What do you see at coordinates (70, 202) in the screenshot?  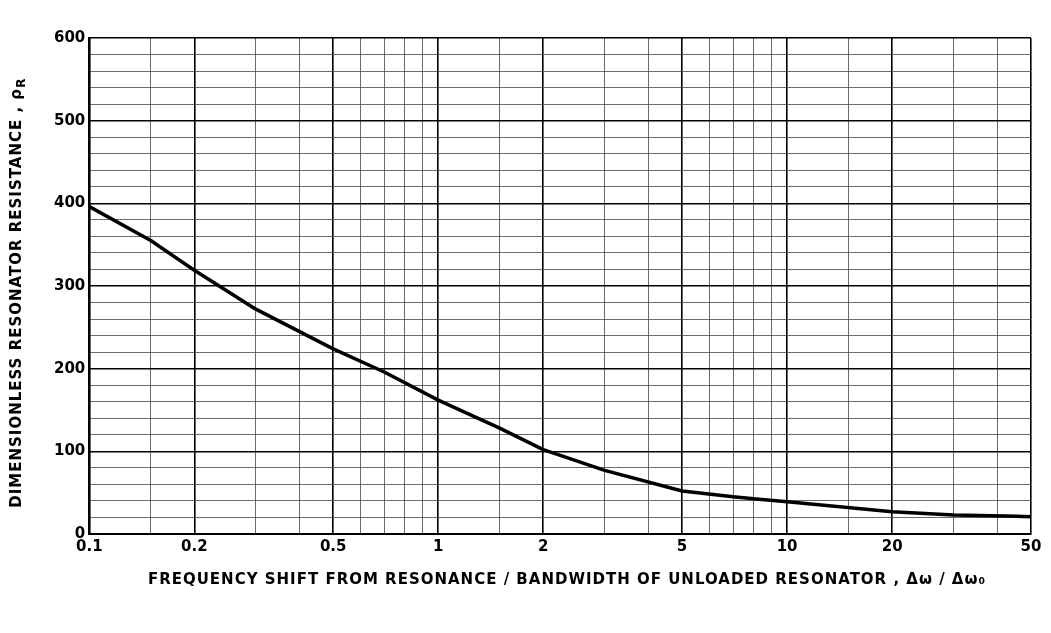 I see `y-tick-label: 400` at bounding box center [70, 202].